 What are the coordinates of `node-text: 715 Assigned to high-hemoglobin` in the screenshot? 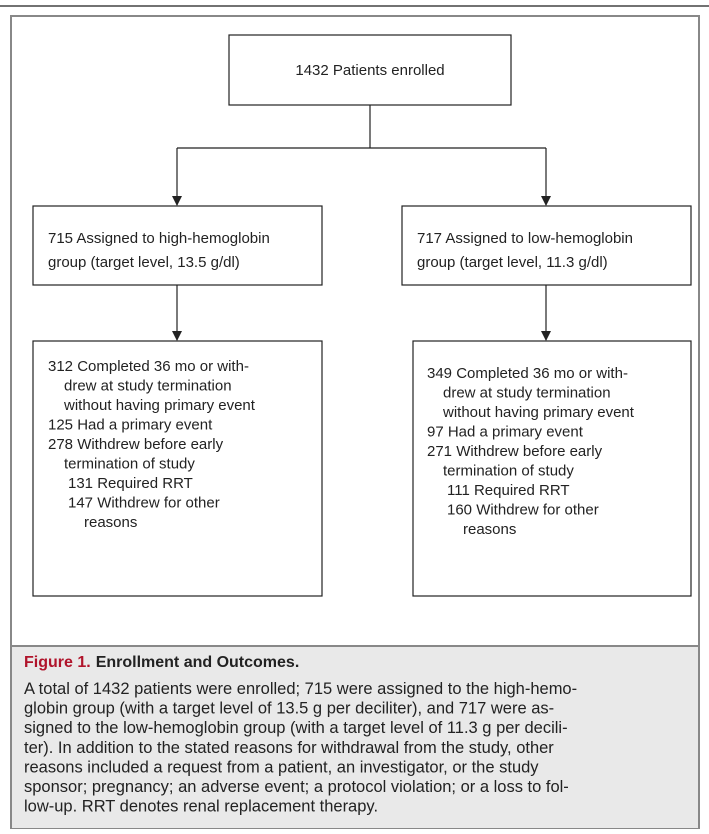 It's located at (159, 238).